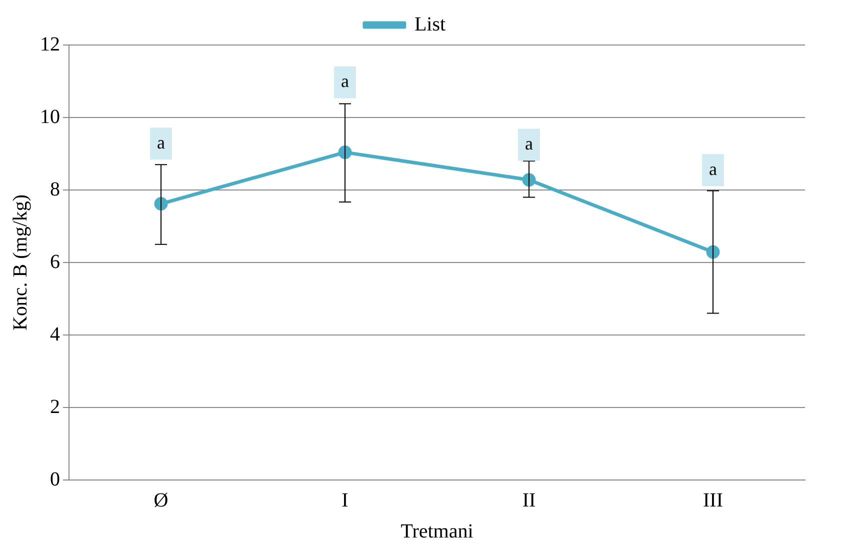 The image size is (845, 553). Describe the element at coordinates (55, 407) in the screenshot. I see `y-tick-label: 2` at that location.